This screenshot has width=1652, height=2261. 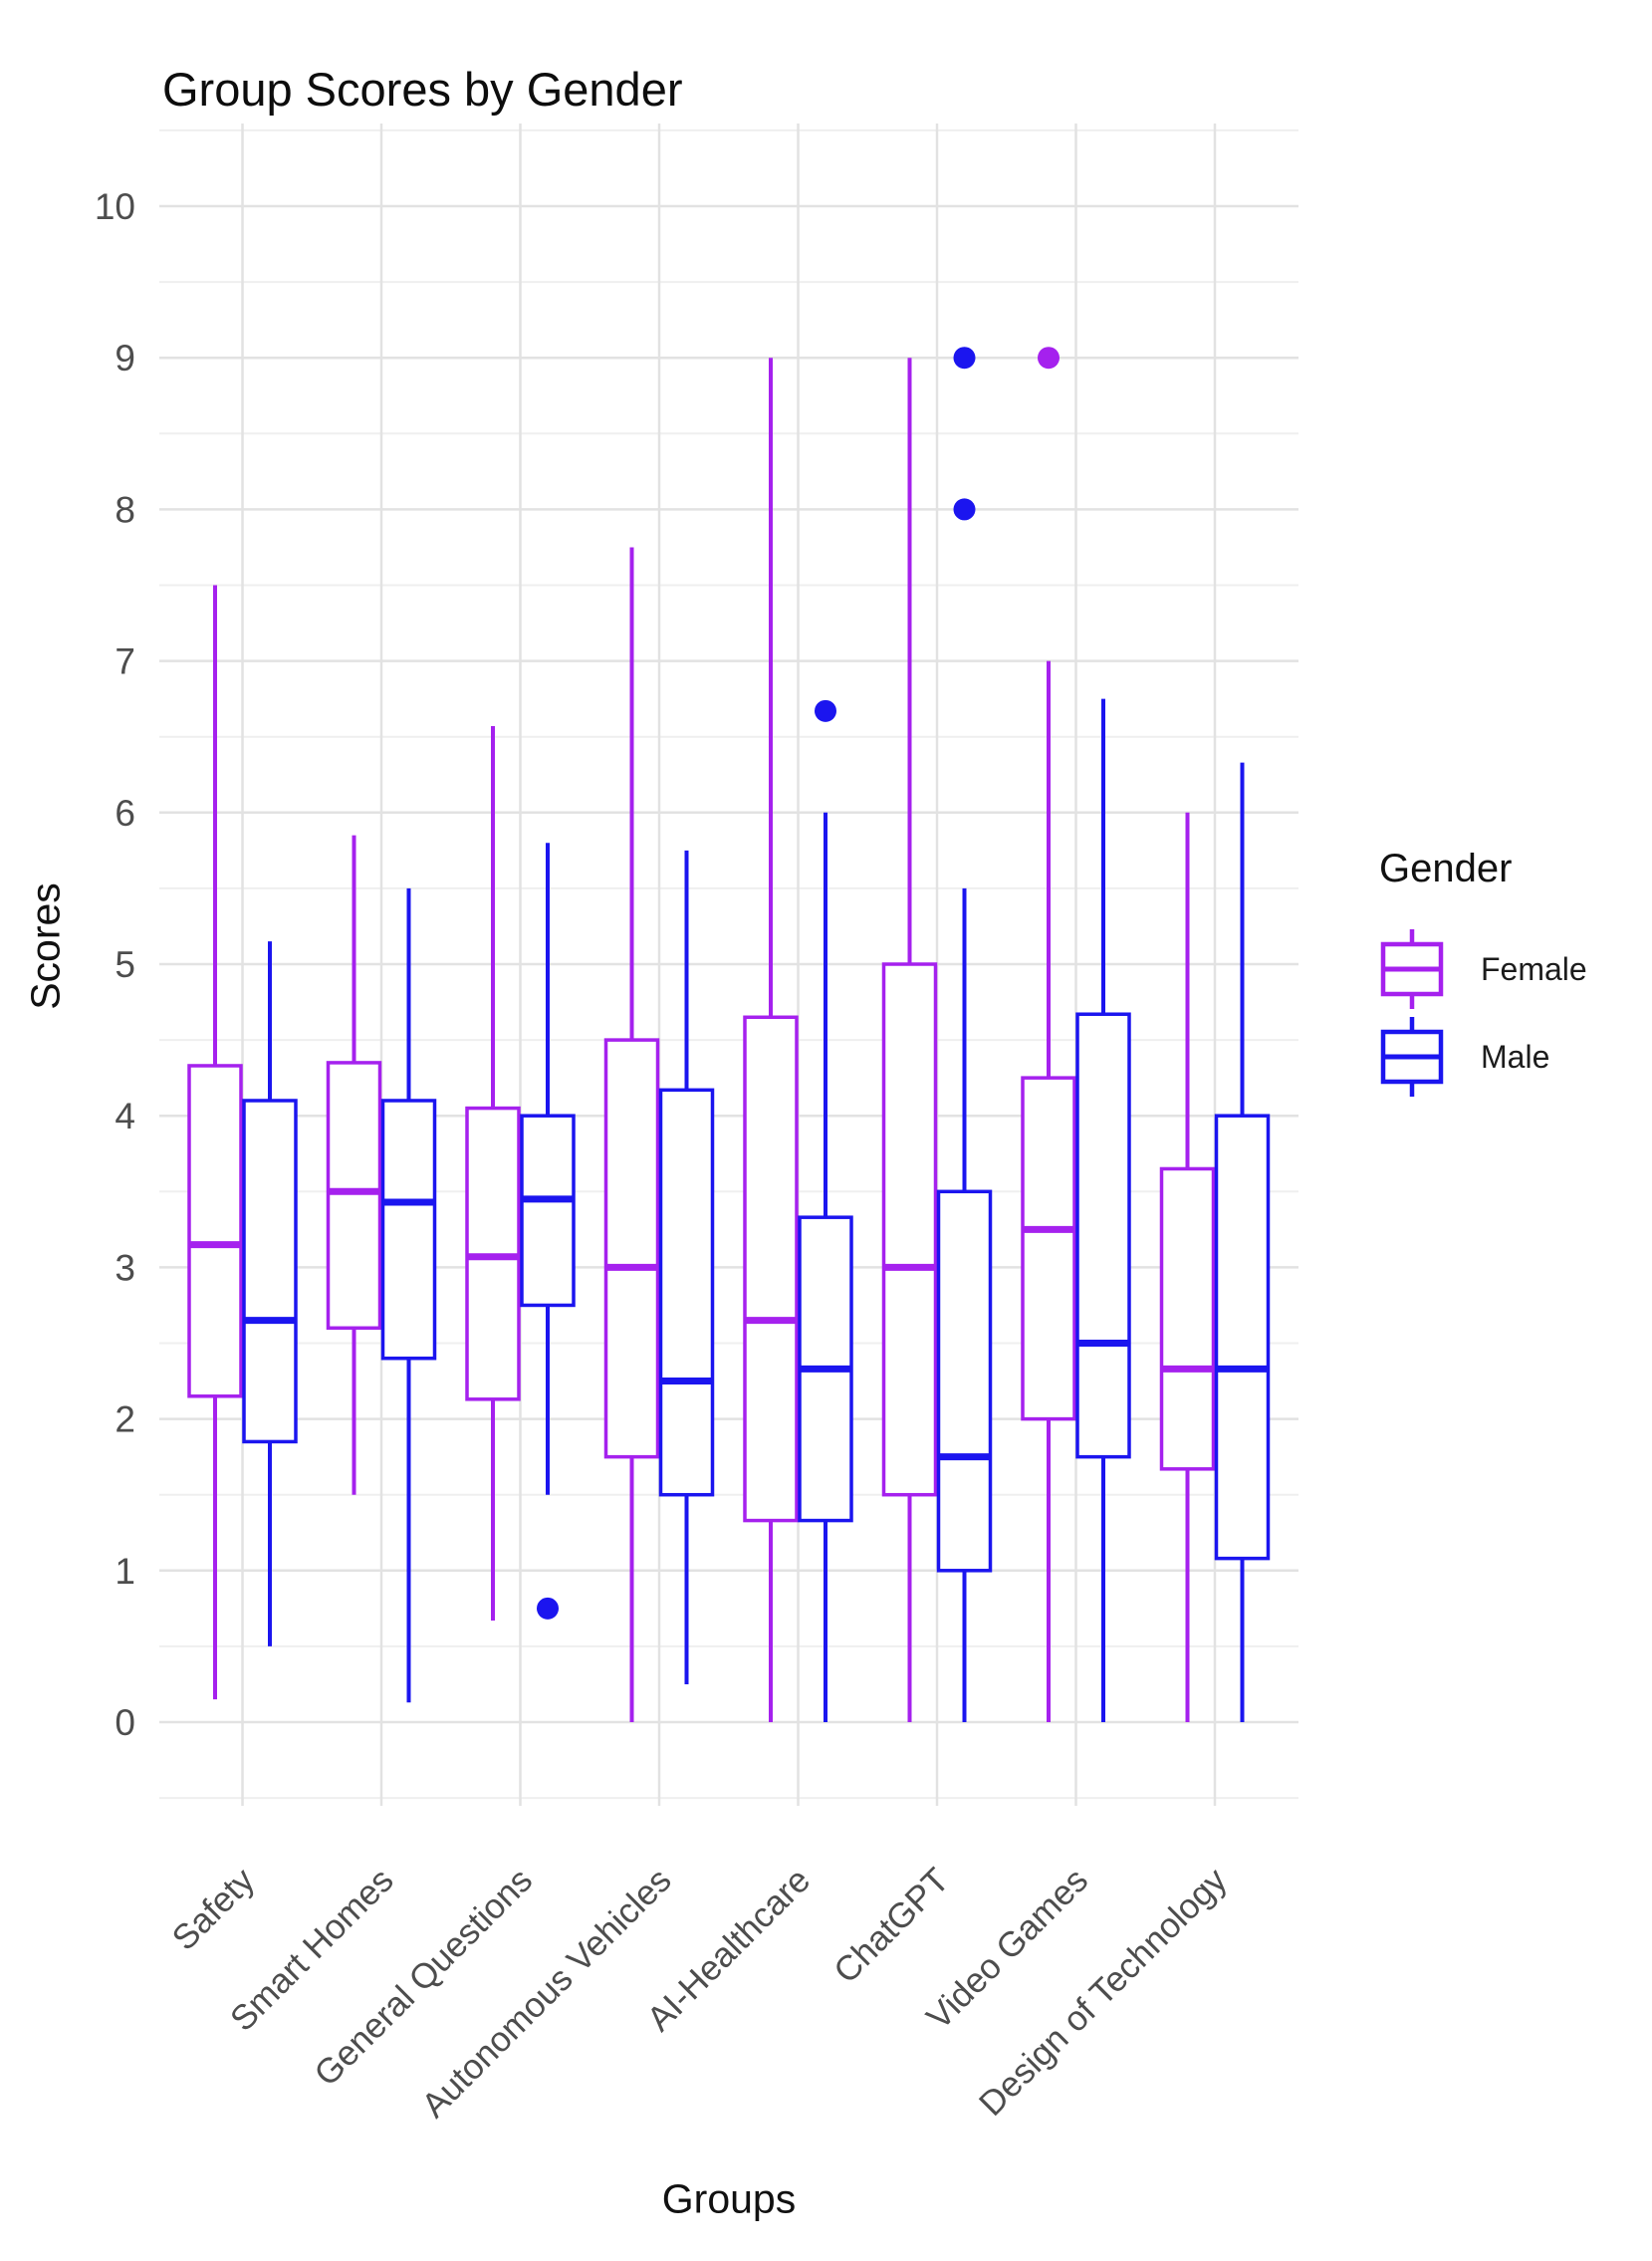 What do you see at coordinates (215, 1142) in the screenshot?
I see `box-female-safety` at bounding box center [215, 1142].